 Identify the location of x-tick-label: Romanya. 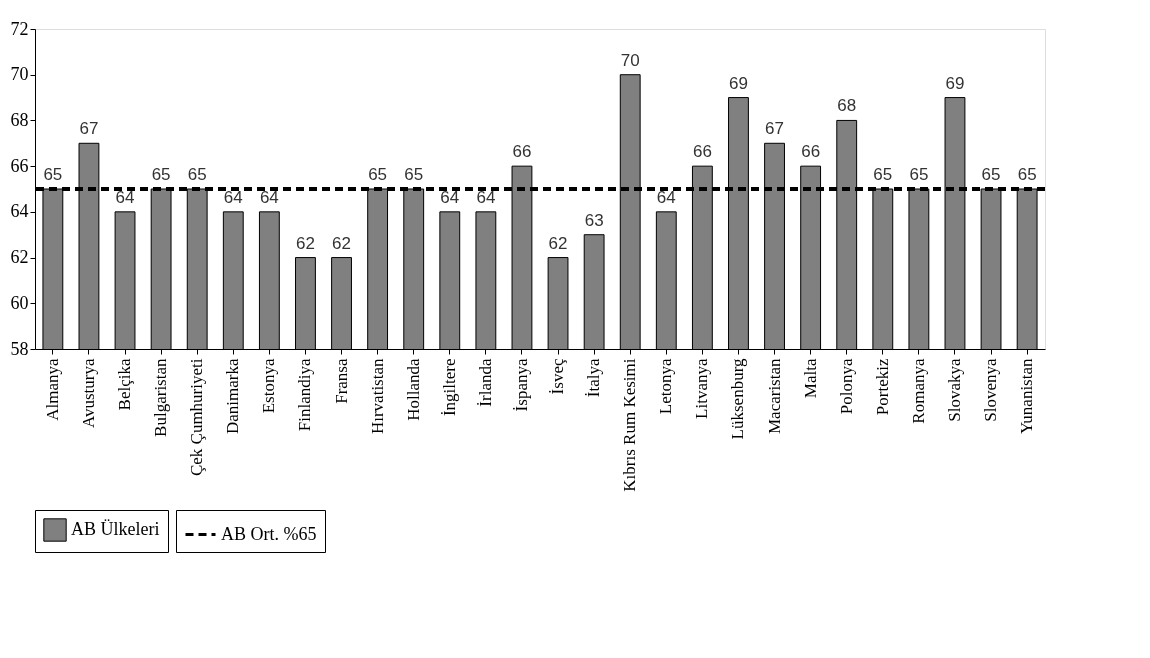
(918, 391).